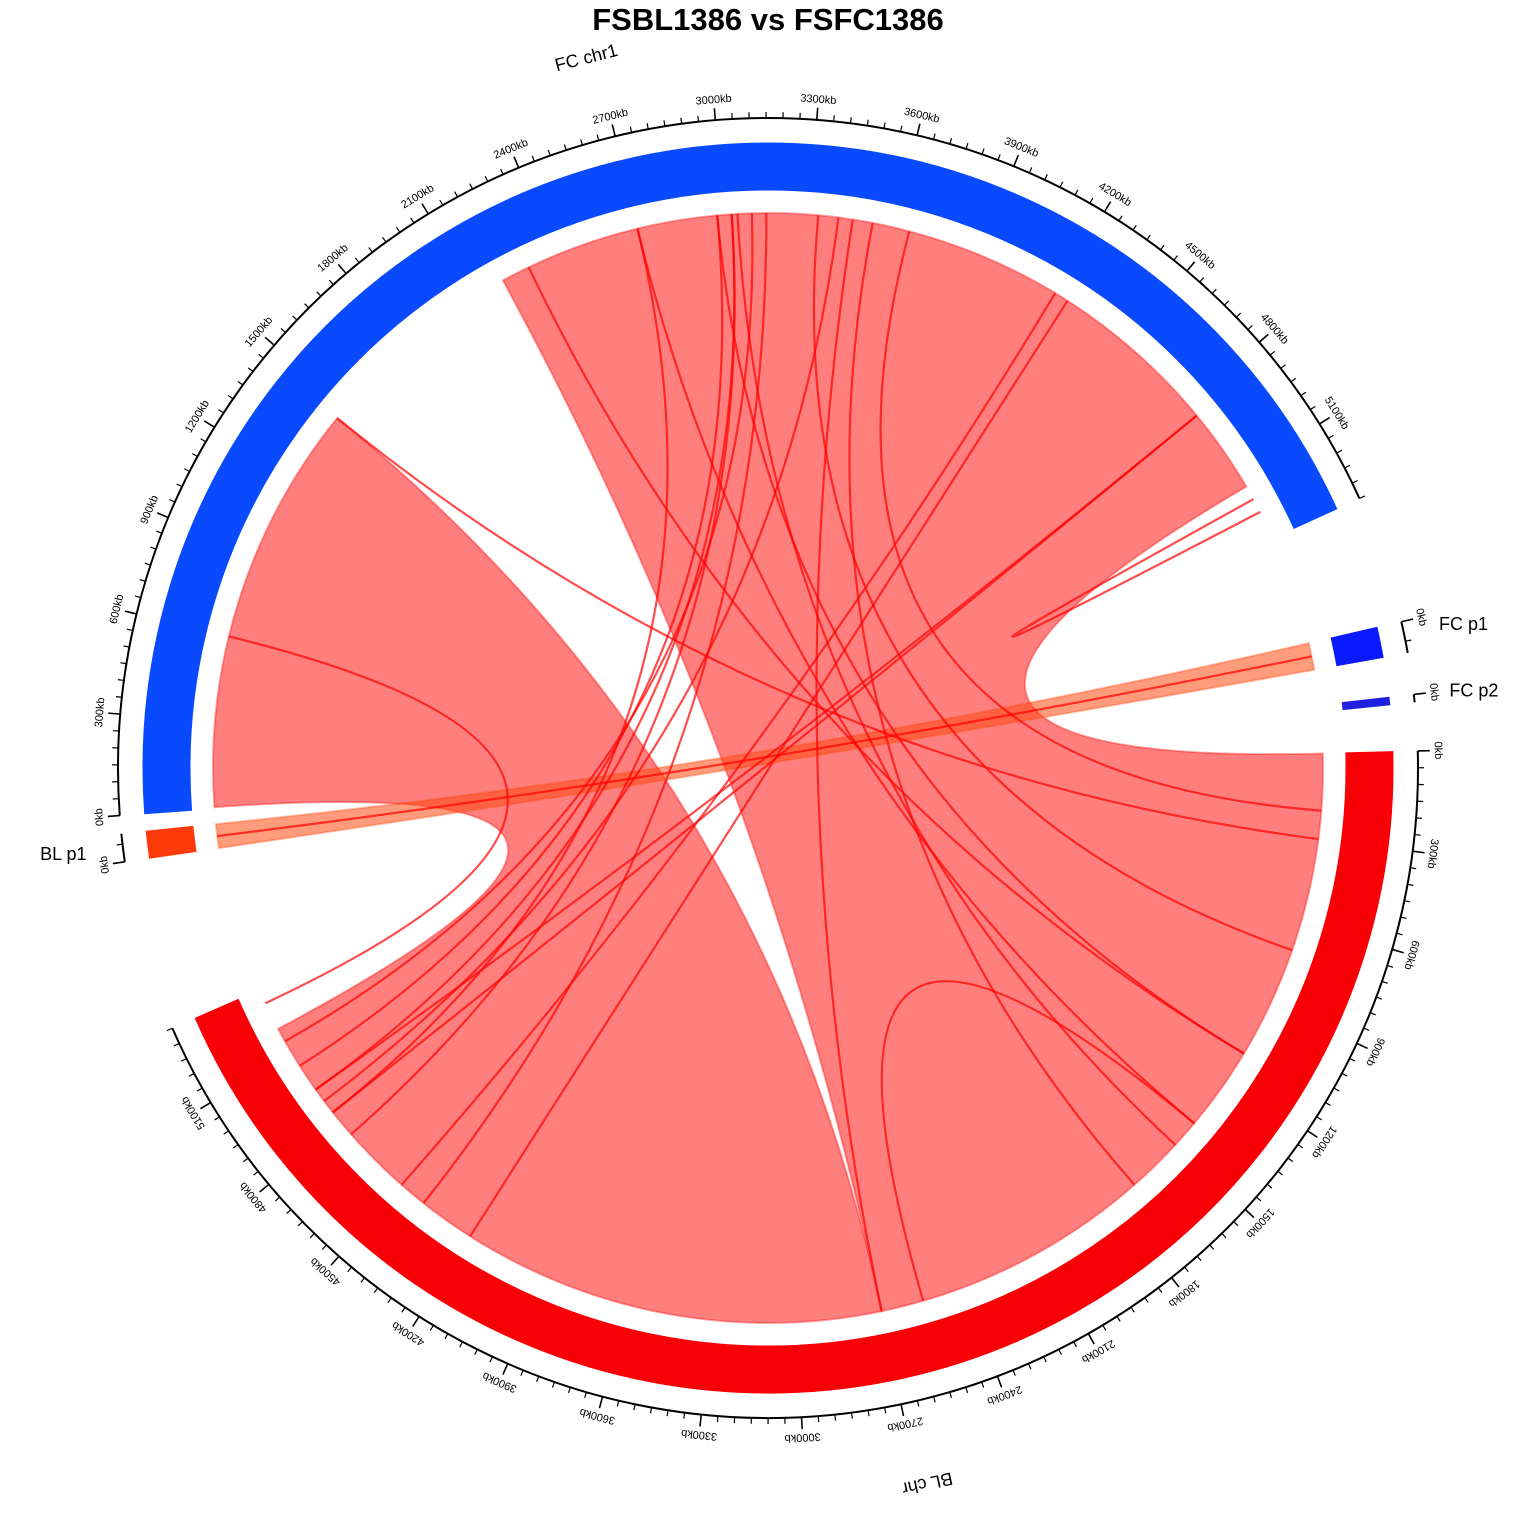 The width and height of the screenshot is (1536, 1536). Describe the element at coordinates (149, 510) in the screenshot. I see `tick-label: 900kb` at that location.